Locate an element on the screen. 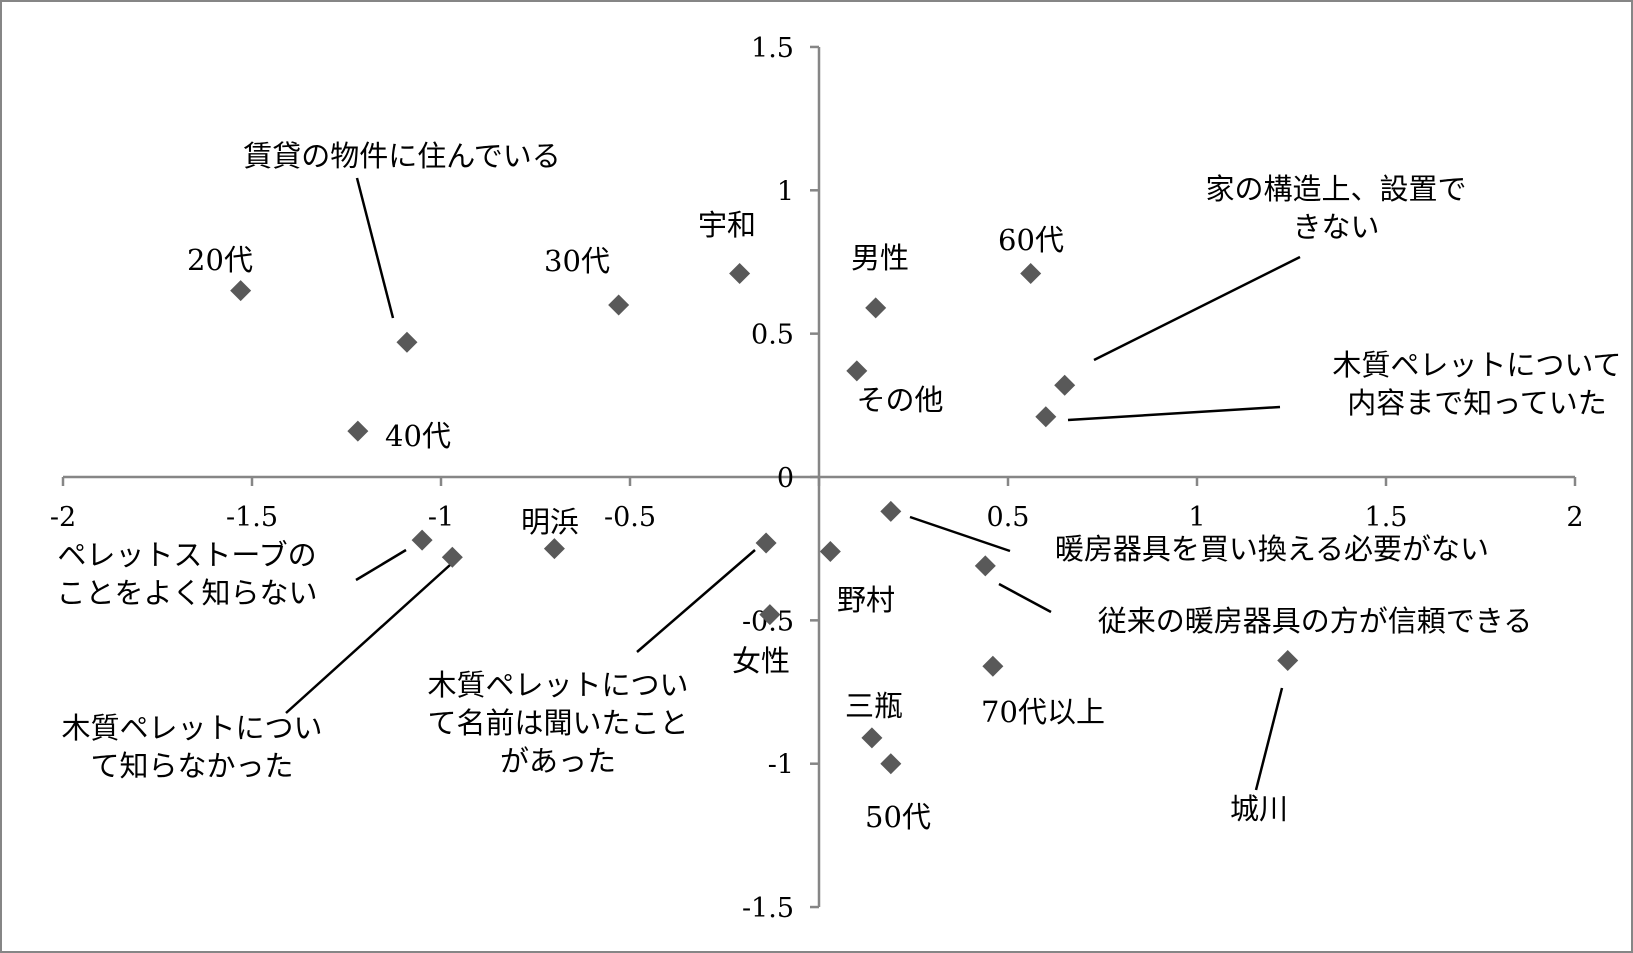 The width and height of the screenshot is (1633, 953). point-label-line: 40代 is located at coordinates (418, 436).